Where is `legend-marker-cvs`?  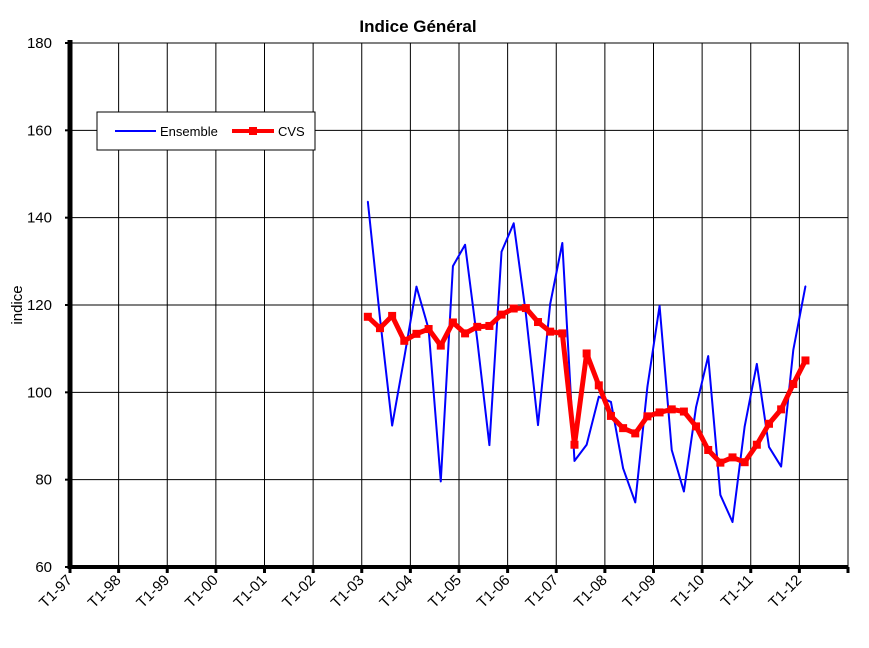 legend-marker-cvs is located at coordinates (253, 131).